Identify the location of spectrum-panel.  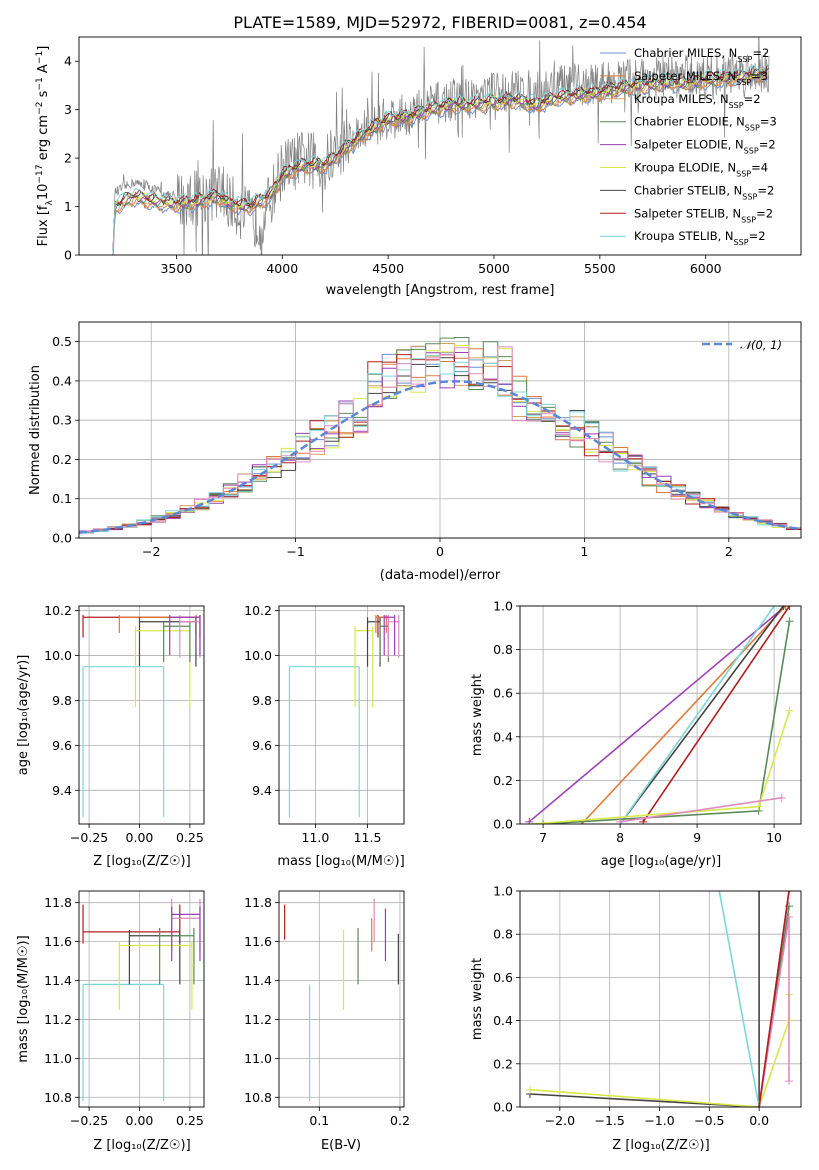
(391, 159).